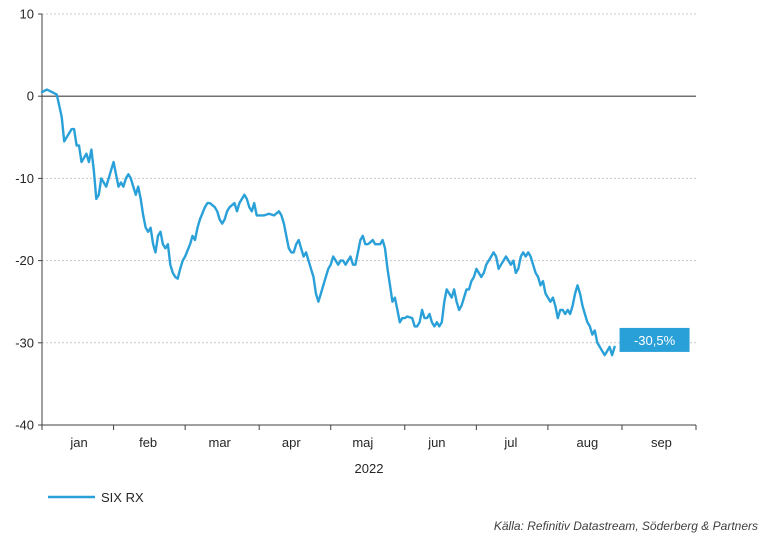  I want to click on y-tick-labels: 10 0 -10 -20 -30 -40, so click(28, 220).